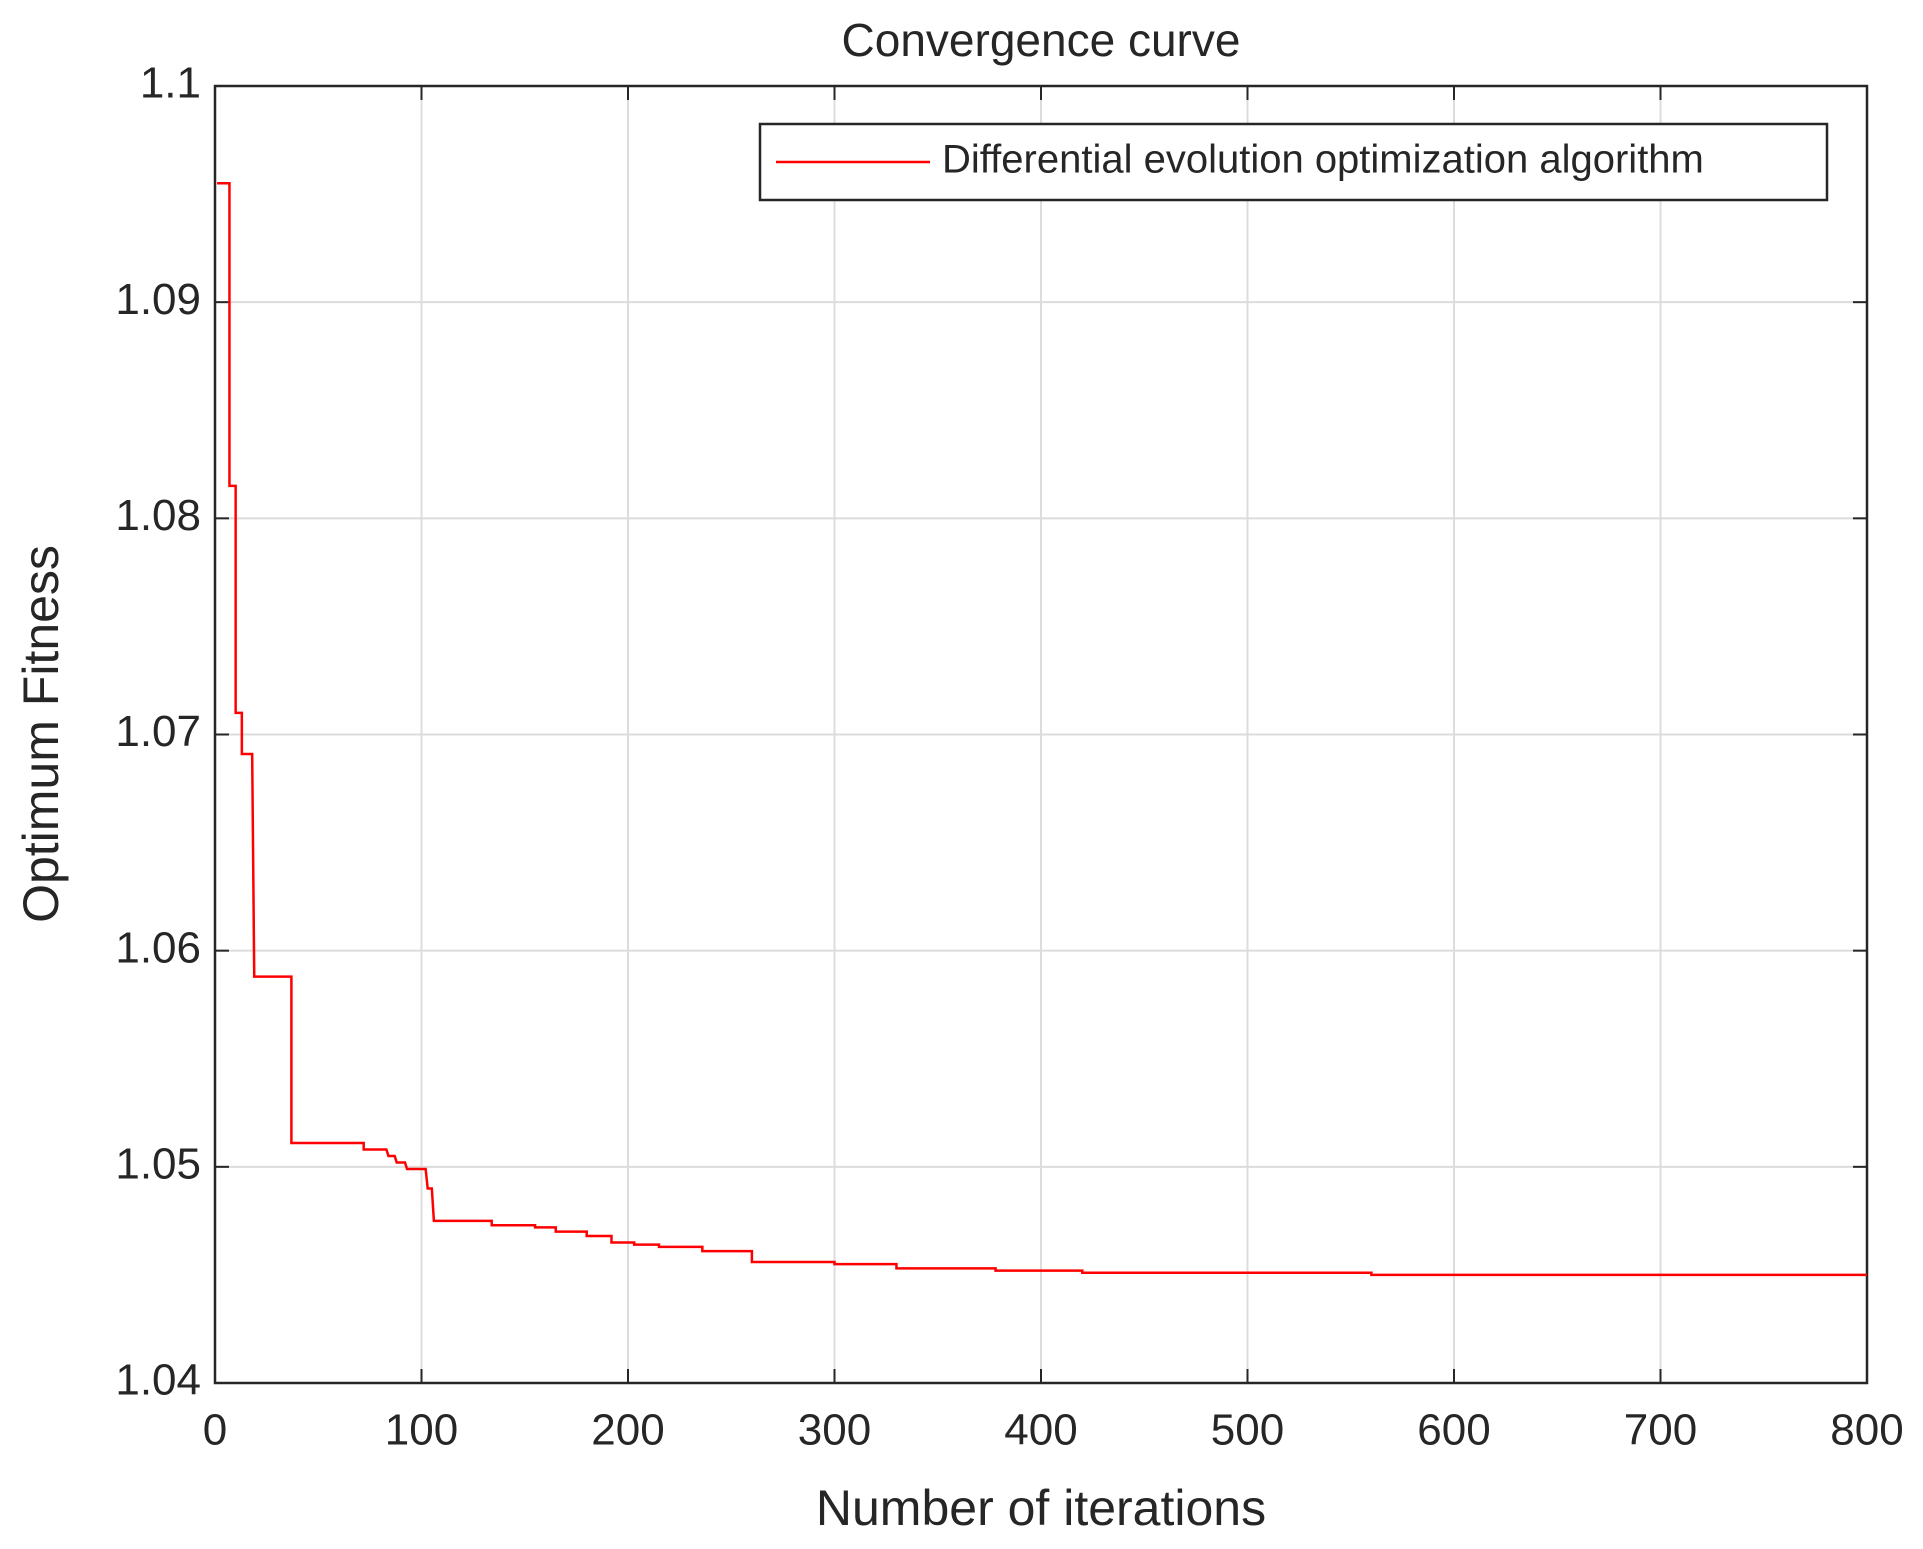  What do you see at coordinates (170, 83) in the screenshot?
I see `y-tick-label: 1.1` at bounding box center [170, 83].